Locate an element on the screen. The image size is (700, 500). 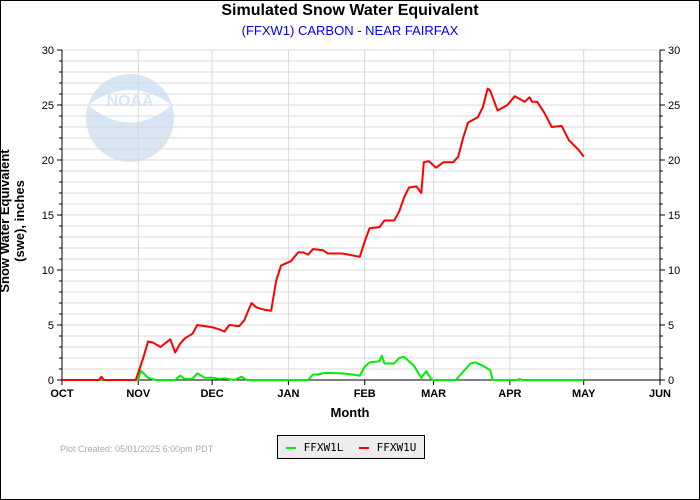
y-tick-label-right: 20 is located at coordinates (674, 161).